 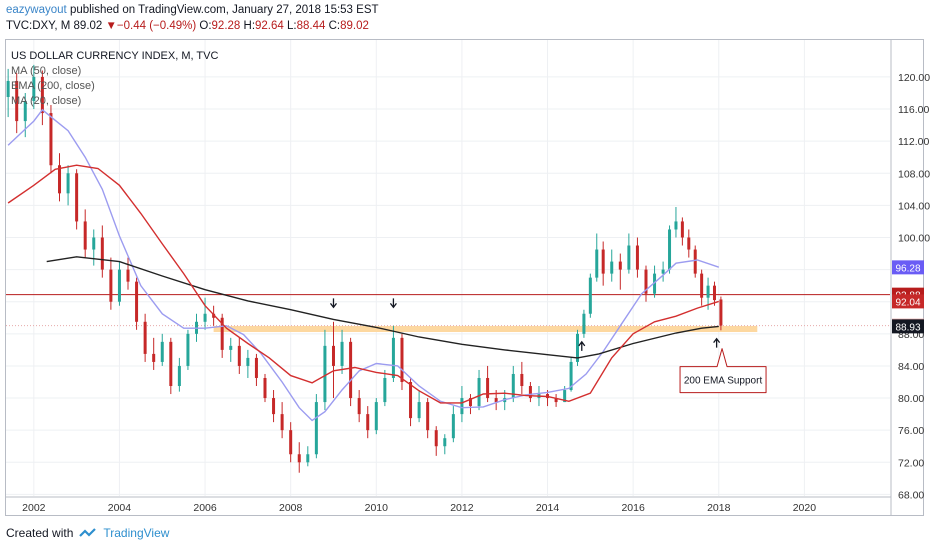 I want to click on x-tick-label: 2006, so click(x=205, y=508).